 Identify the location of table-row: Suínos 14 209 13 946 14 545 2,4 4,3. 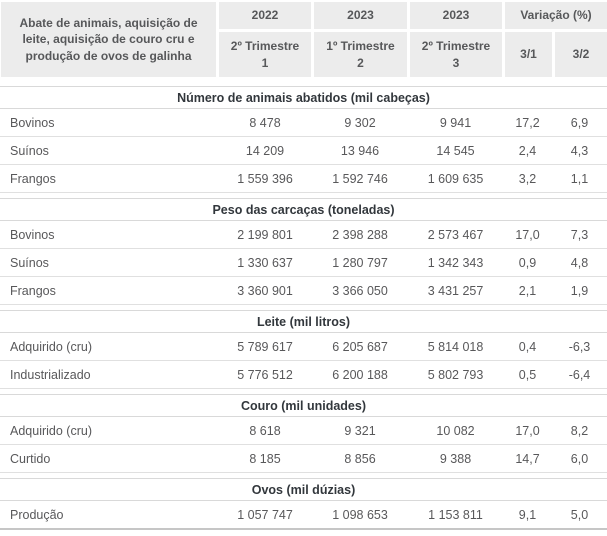
(303, 151).